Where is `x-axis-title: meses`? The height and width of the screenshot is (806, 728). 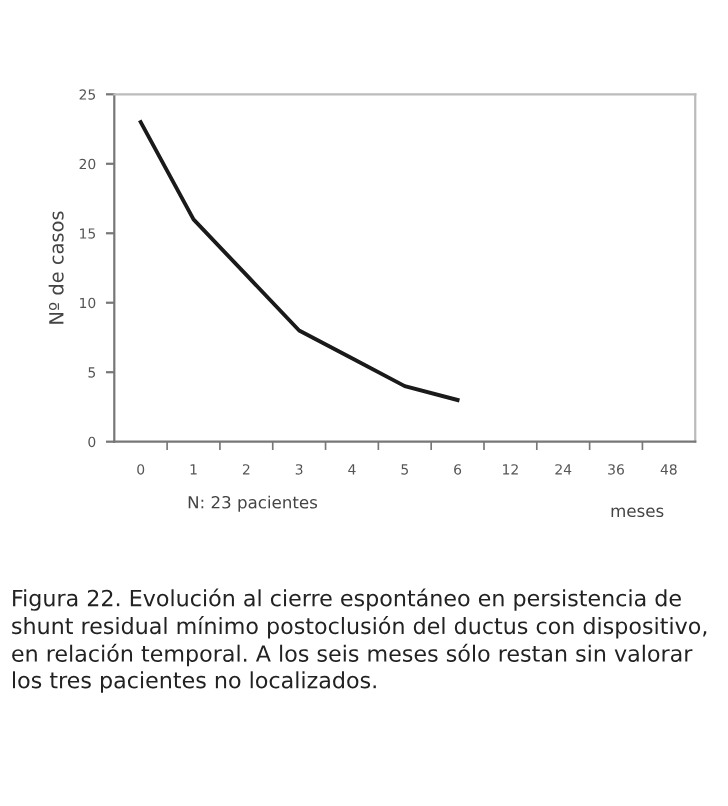
x-axis-title: meses is located at coordinates (637, 512).